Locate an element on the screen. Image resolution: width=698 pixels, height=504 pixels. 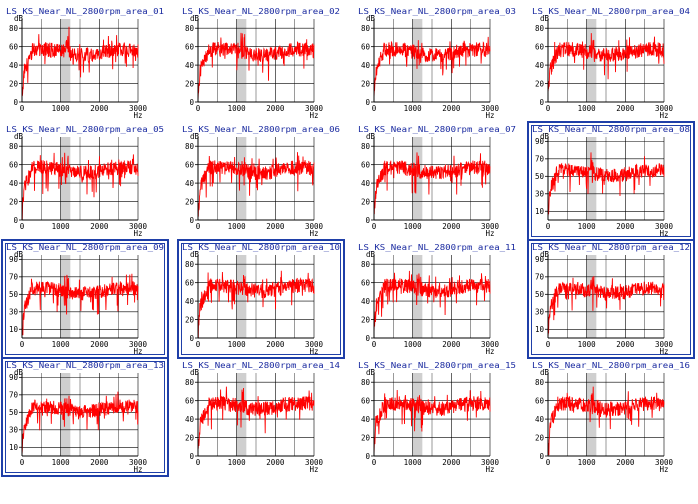
chart-title: LS_KS_Near_NL_2800rpm_area_05 is located at coordinates (85, 129).